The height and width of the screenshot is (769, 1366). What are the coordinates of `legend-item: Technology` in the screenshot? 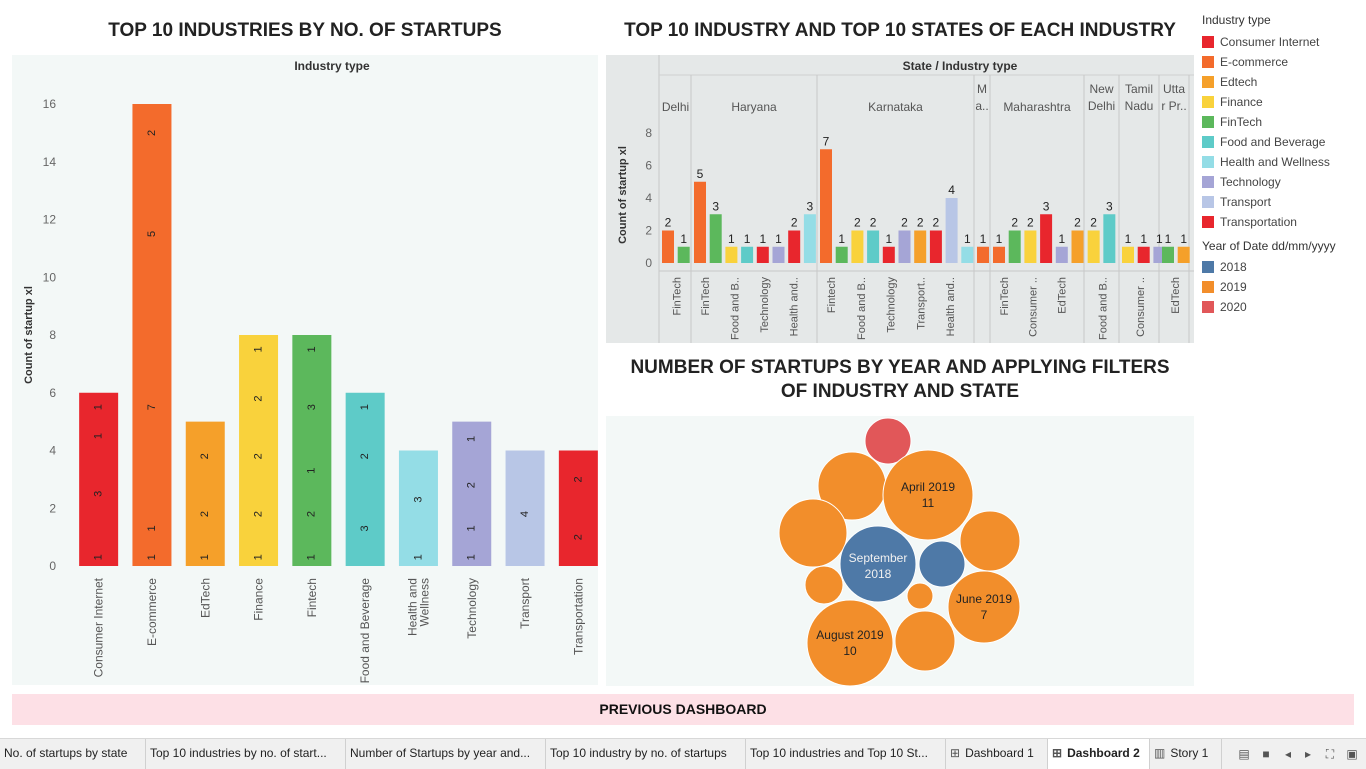 It's located at (1241, 182).